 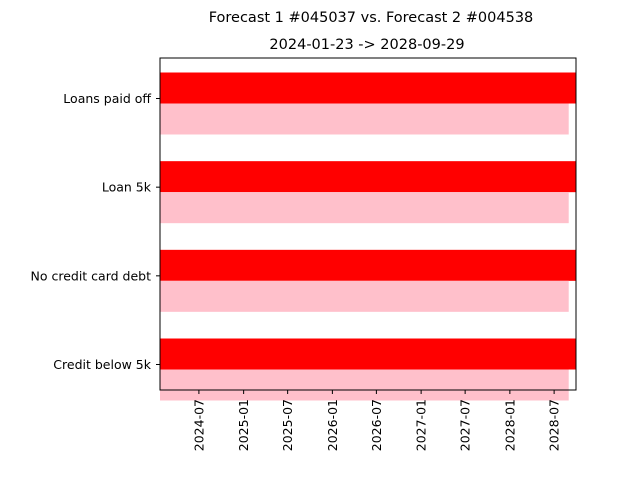 What do you see at coordinates (364, 296) in the screenshot?
I see `bar-series2-no-credit-card-debt` at bounding box center [364, 296].